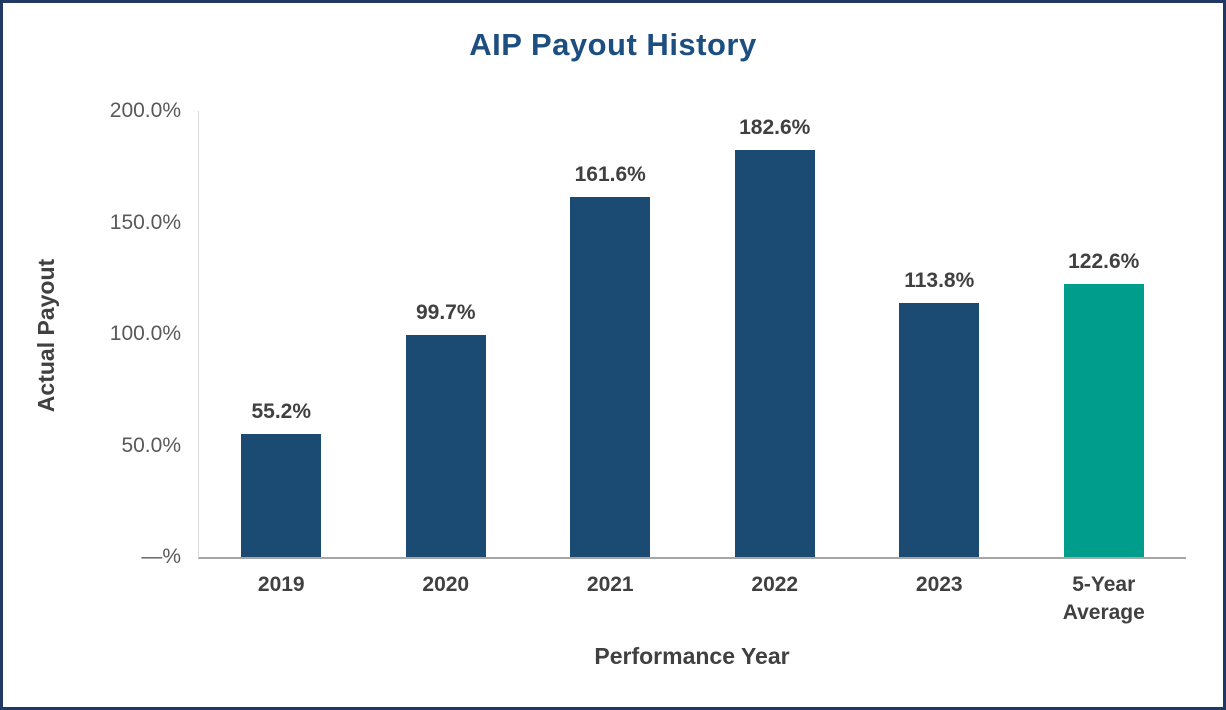  Describe the element at coordinates (145, 222) in the screenshot. I see `y-tick-label: 150.0%` at that location.